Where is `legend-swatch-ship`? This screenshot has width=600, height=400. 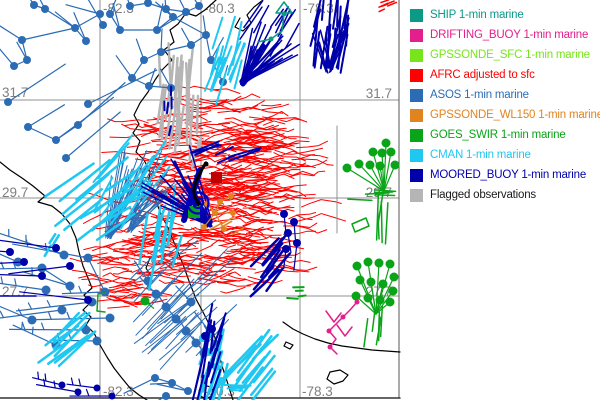 legend-swatch-ship is located at coordinates (416, 15).